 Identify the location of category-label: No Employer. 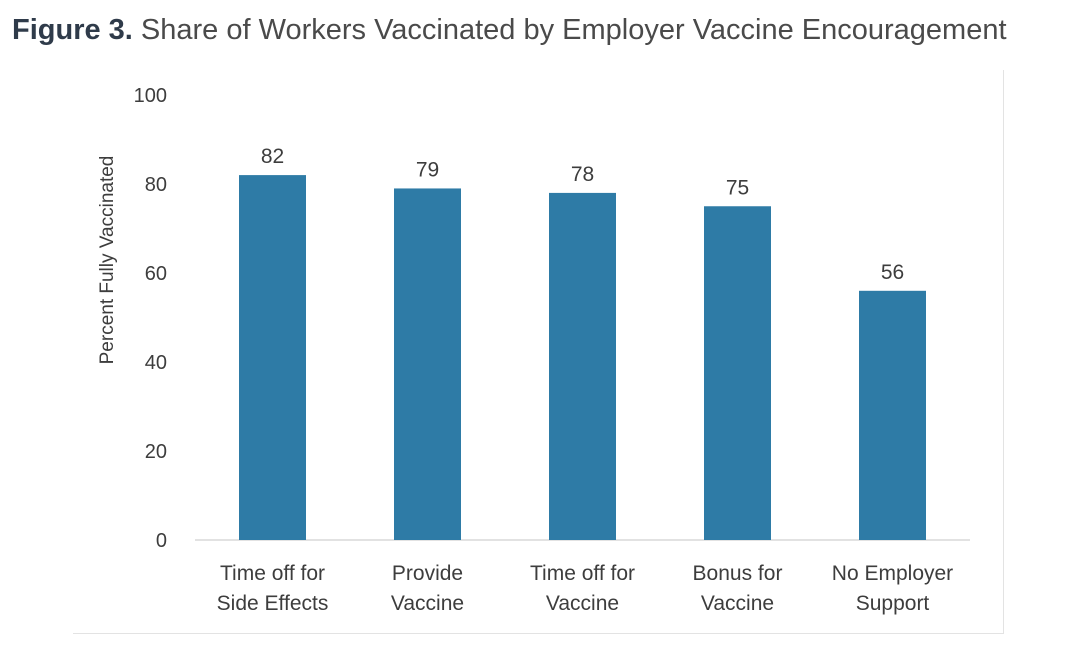
(892, 573).